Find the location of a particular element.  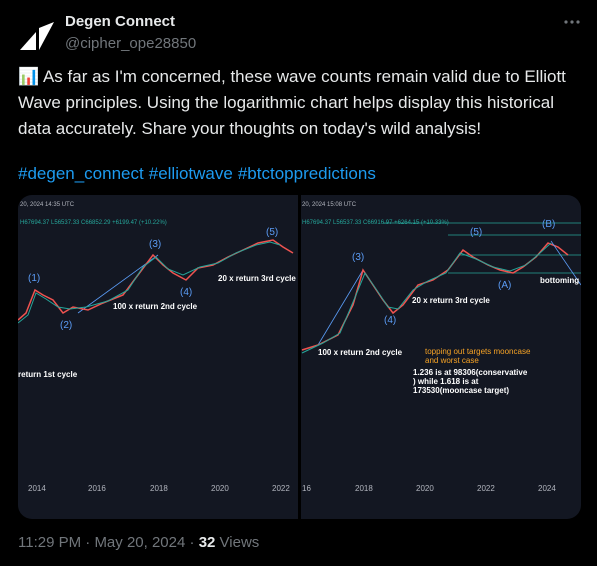

wave-label: (1) is located at coordinates (34, 278).